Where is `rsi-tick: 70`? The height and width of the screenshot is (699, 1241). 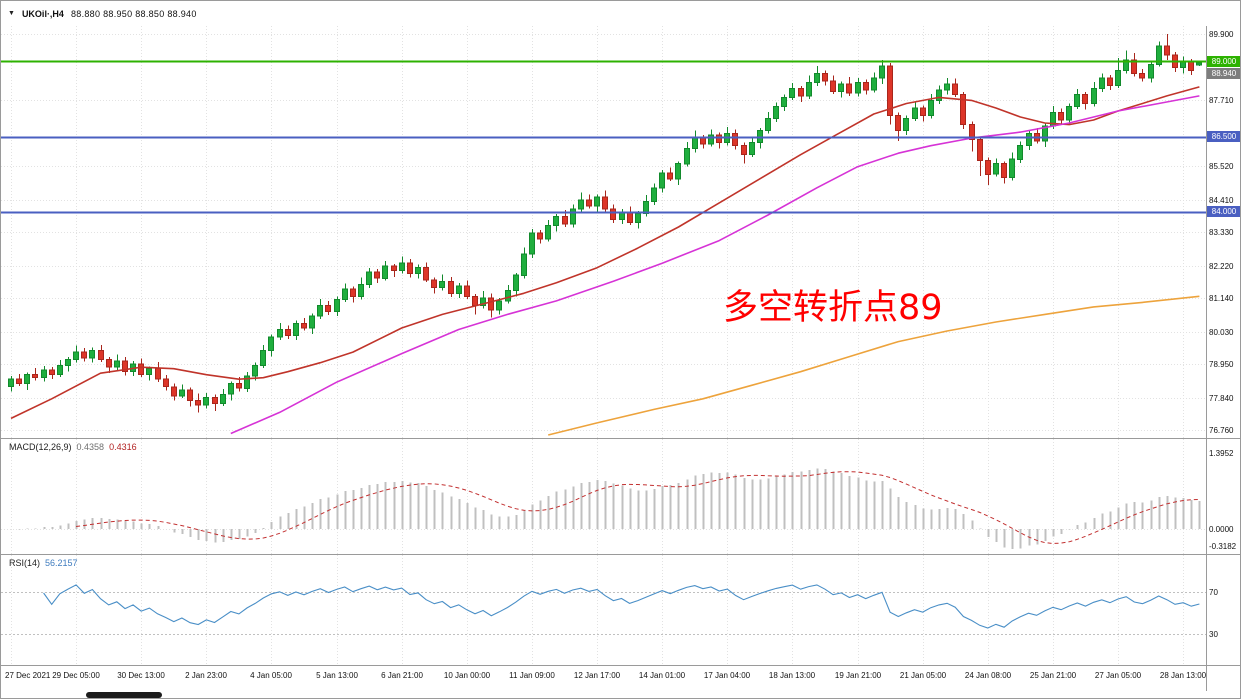 rsi-tick: 70 is located at coordinates (1213, 592).